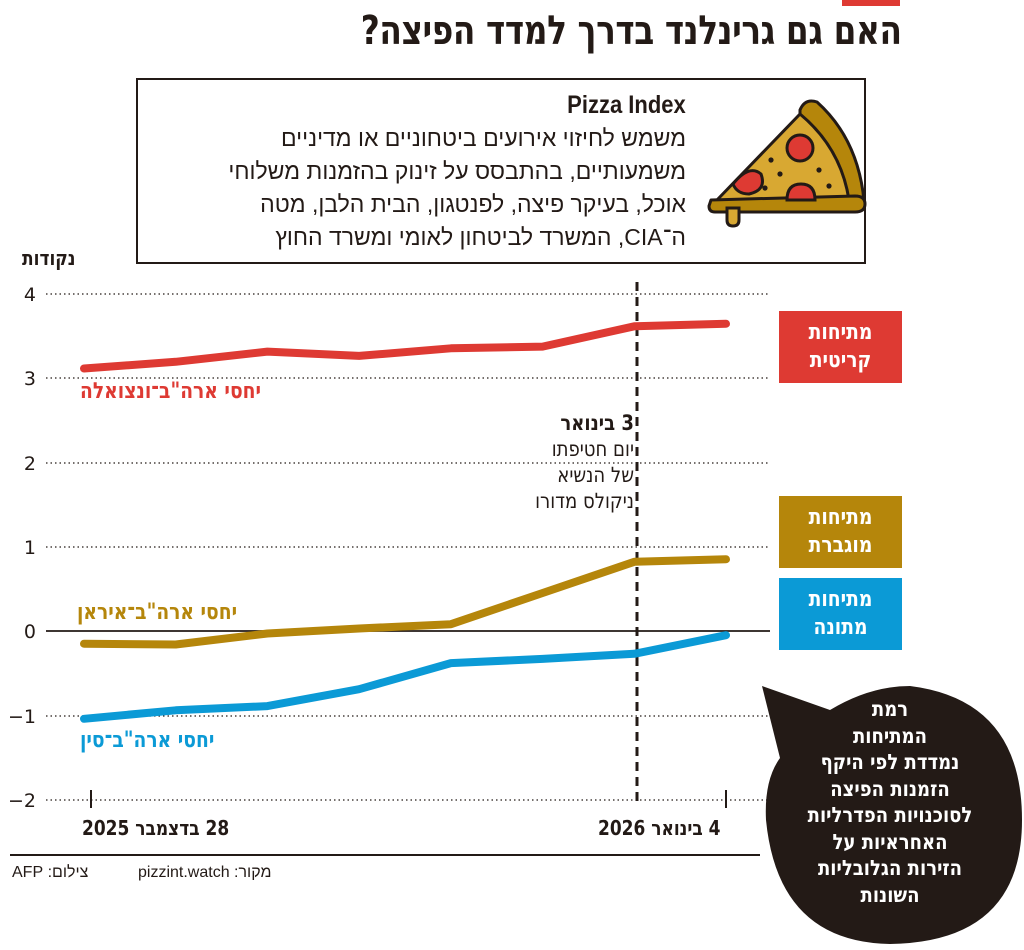 Image resolution: width=1024 pixels, height=950 pixels. Describe the element at coordinates (840, 347) in the screenshot. I see `legend-critical: מתיחות קריטית` at that location.